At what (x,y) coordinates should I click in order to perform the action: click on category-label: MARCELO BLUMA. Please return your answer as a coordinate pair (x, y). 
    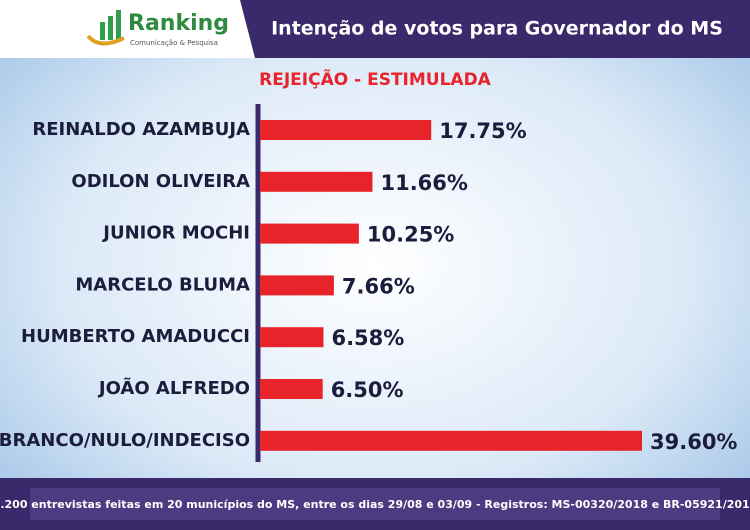
    Looking at the image, I should click on (162, 284).